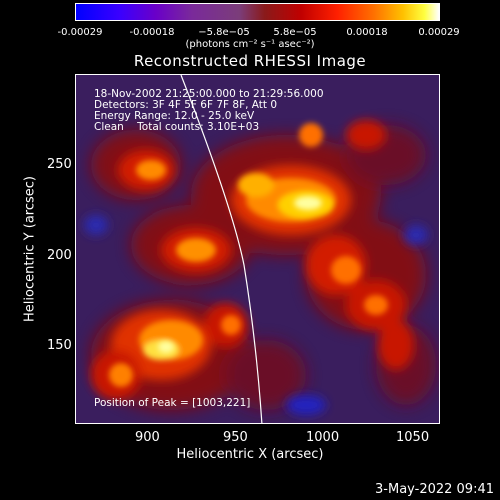  What do you see at coordinates (174, 116) in the screenshot?
I see `info-energy-range: Energy Range: 12.0 - 25.0 keV` at bounding box center [174, 116].